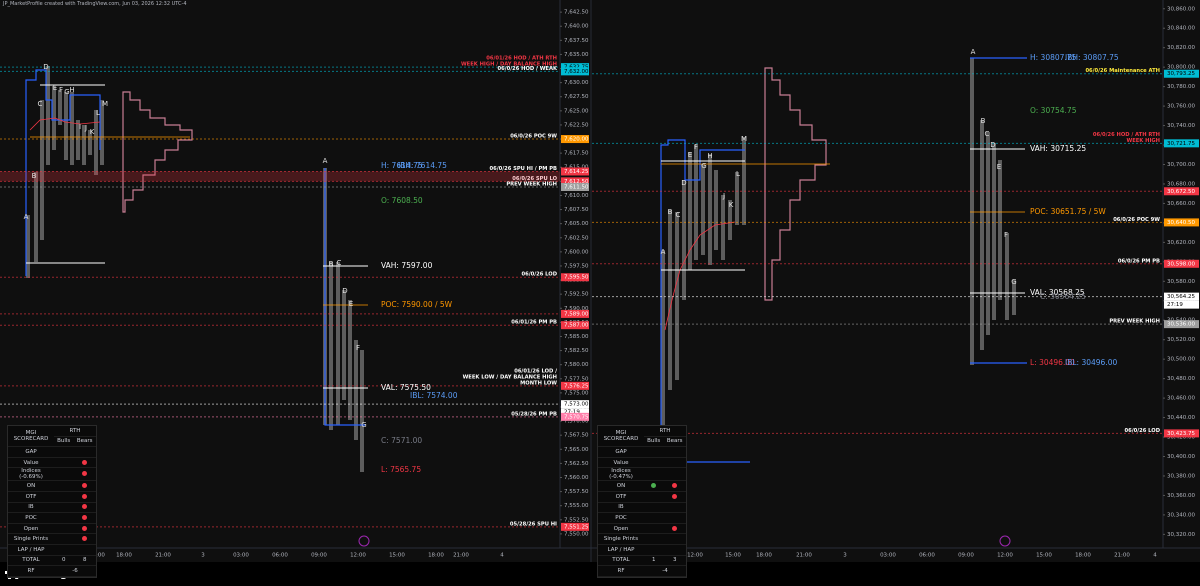 Image resolution: width=1200 pixels, height=586 pixels. Describe the element at coordinates (665, 571) in the screenshot. I see `rf-value: -4` at that location.